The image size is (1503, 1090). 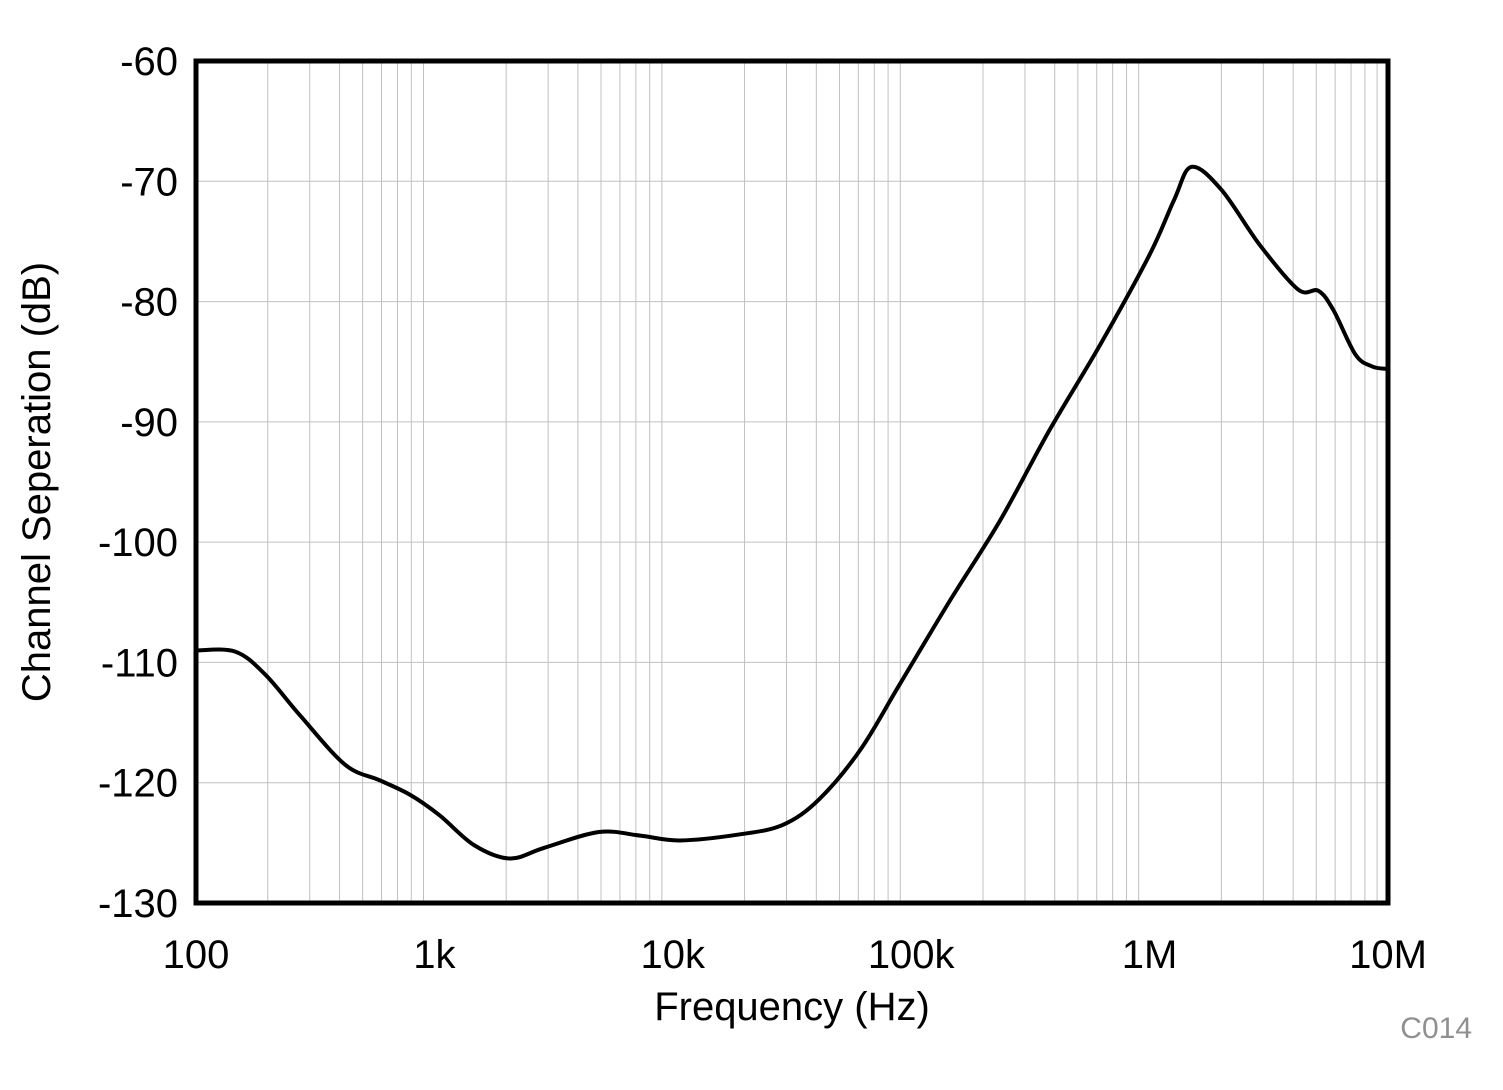 I want to click on y-tick-label: -120, so click(x=138, y=784).